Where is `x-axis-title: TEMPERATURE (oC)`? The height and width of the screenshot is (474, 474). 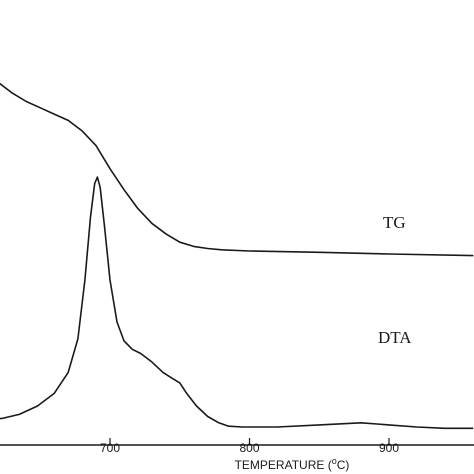
x-axis-title: TEMPERATURE (oC) is located at coordinates (292, 464).